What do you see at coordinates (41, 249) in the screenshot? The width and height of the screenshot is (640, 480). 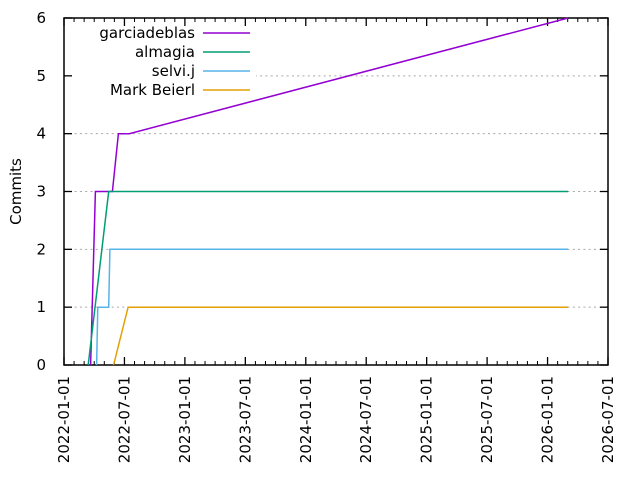 I see `y-tick-label: 2` at bounding box center [41, 249].